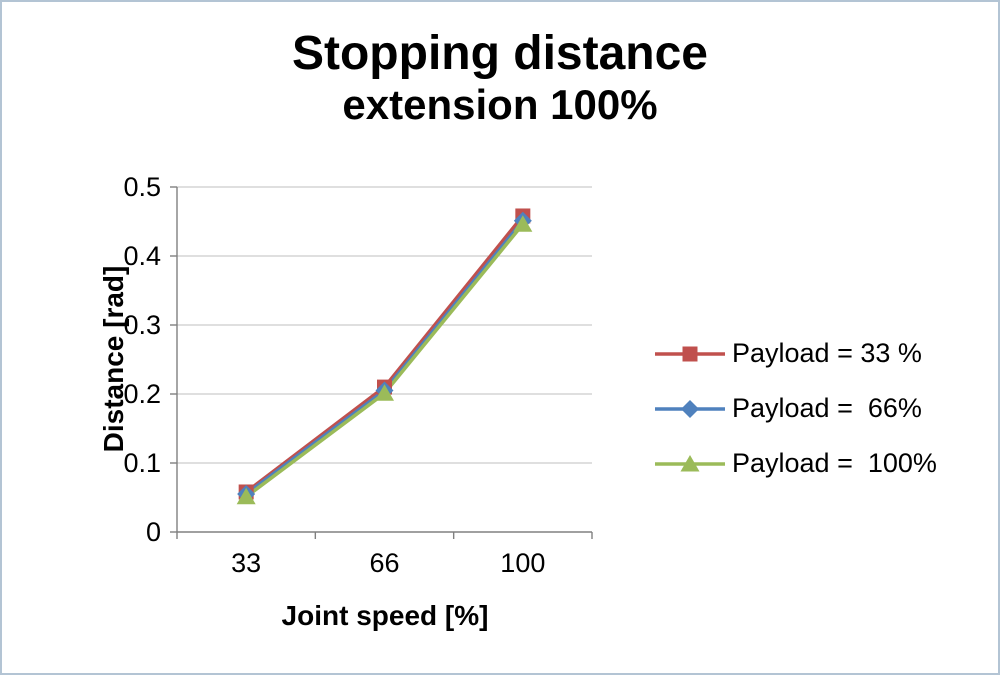 Image resolution: width=1000 pixels, height=675 pixels. I want to click on svg-text: 0, so click(153, 532).